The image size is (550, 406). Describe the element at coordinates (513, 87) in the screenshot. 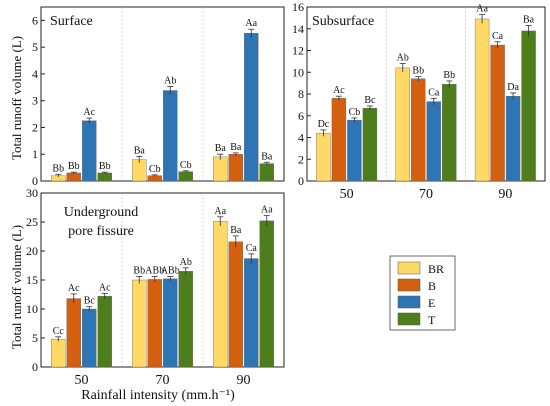

I see `significance-label: Da` at that location.